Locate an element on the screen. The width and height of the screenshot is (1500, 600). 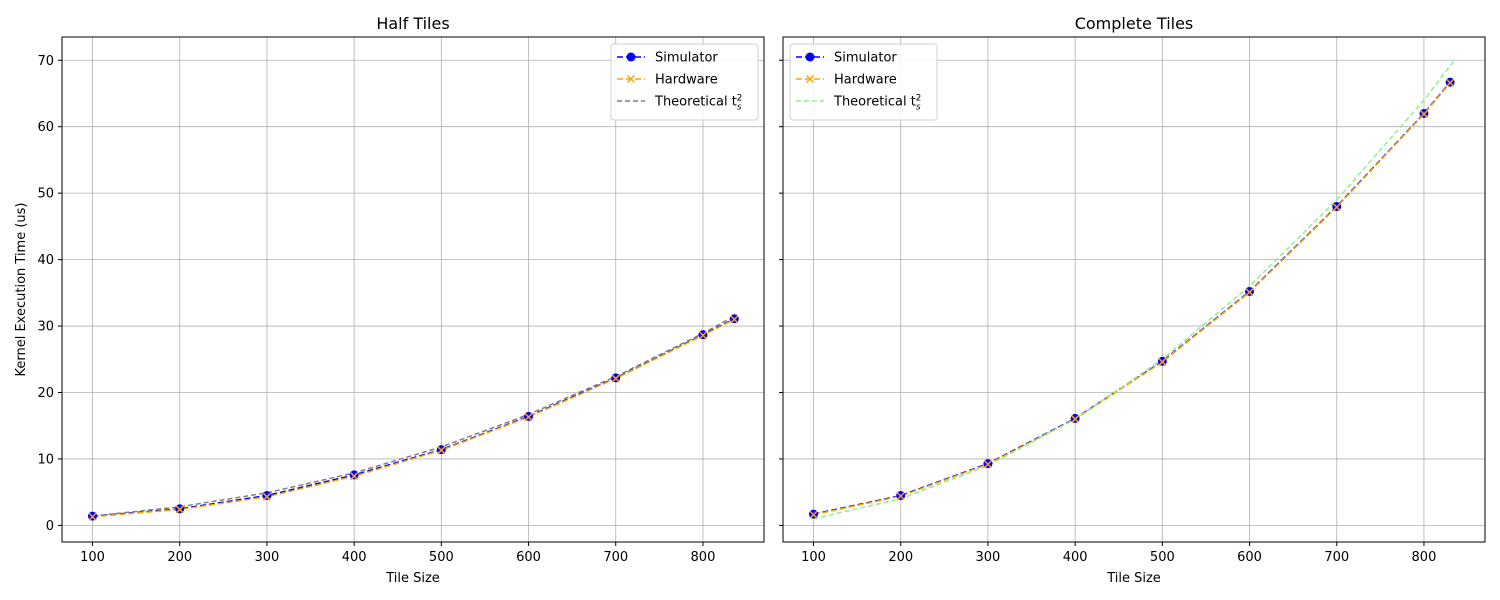
y-tick-label: 10 is located at coordinates (45, 459).